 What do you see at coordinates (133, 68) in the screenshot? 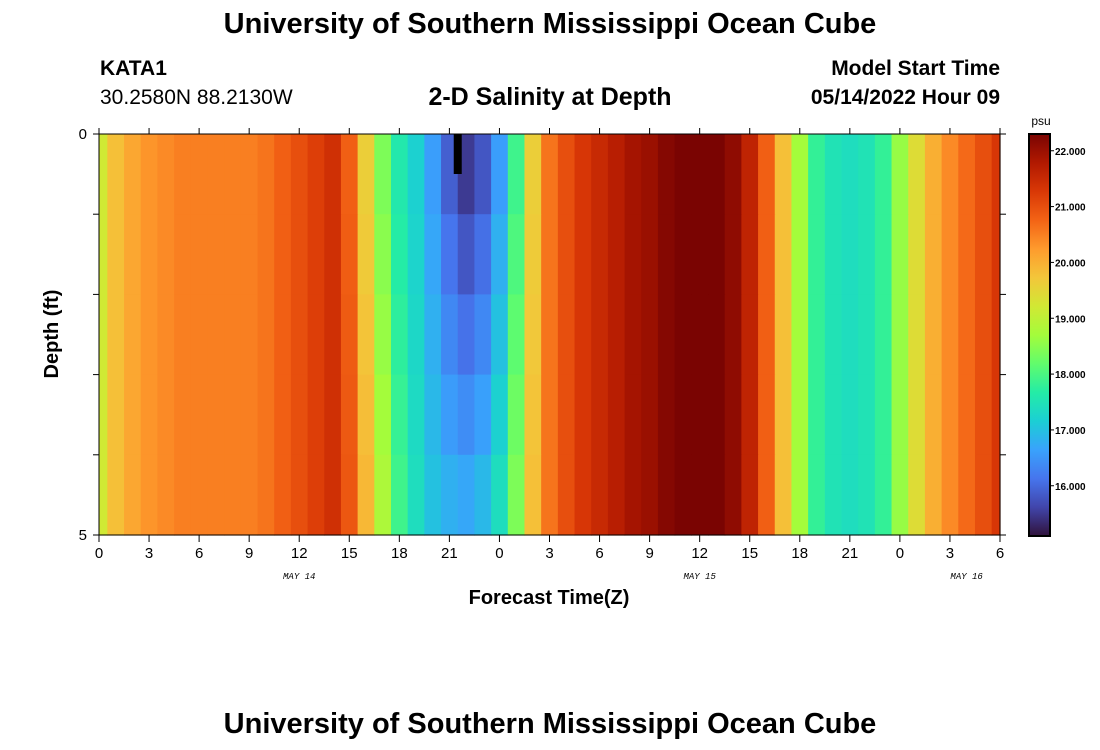
I see `station-name: KATA1` at bounding box center [133, 68].